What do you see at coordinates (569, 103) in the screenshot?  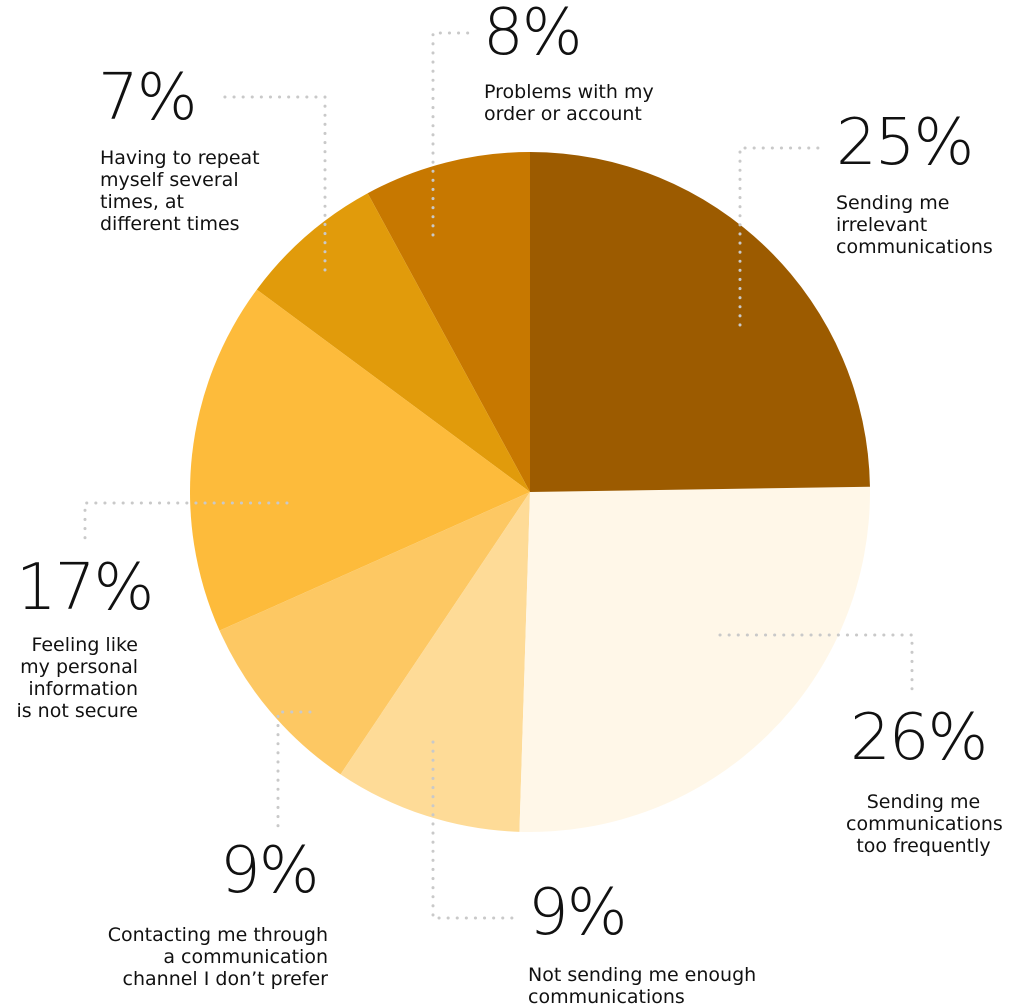 I see `category-label: Problems with my order or account` at bounding box center [569, 103].